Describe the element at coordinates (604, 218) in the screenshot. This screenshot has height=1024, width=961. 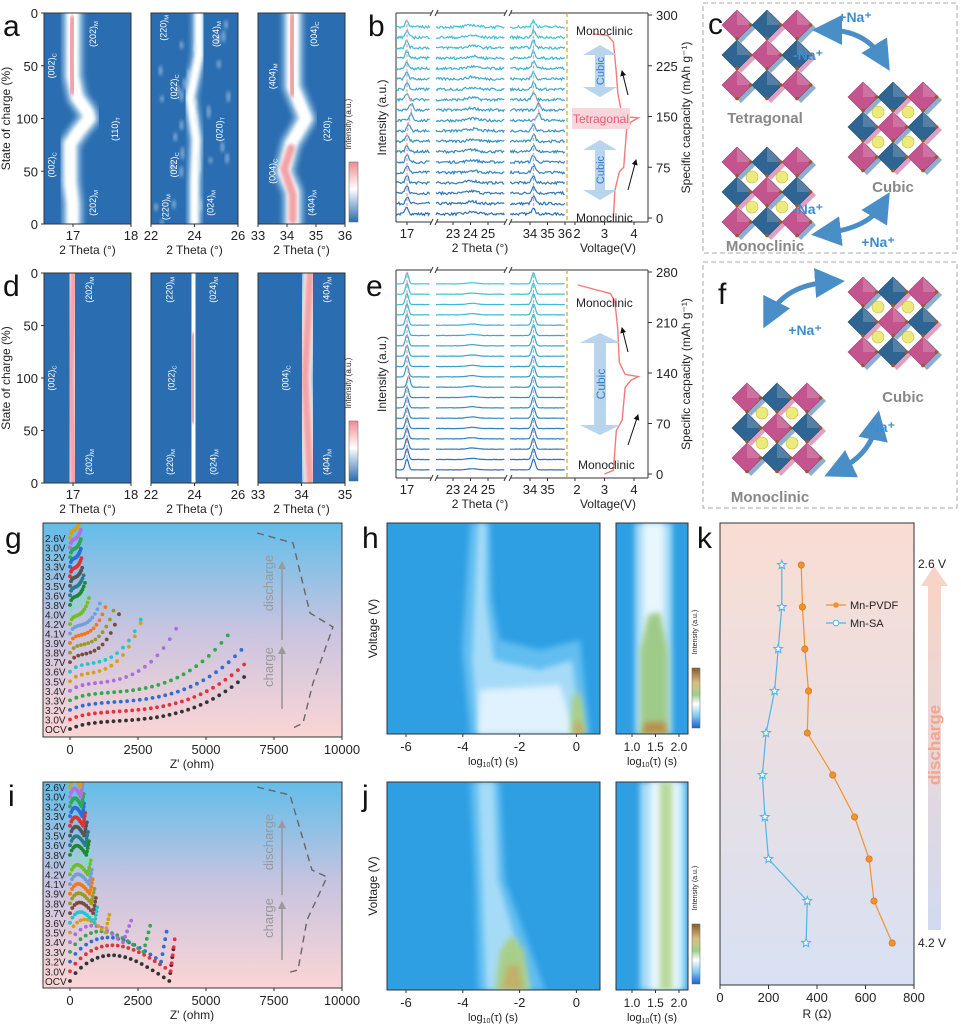
I see `b-phase-label-monoclinic-bottom: Monoclinic` at that location.